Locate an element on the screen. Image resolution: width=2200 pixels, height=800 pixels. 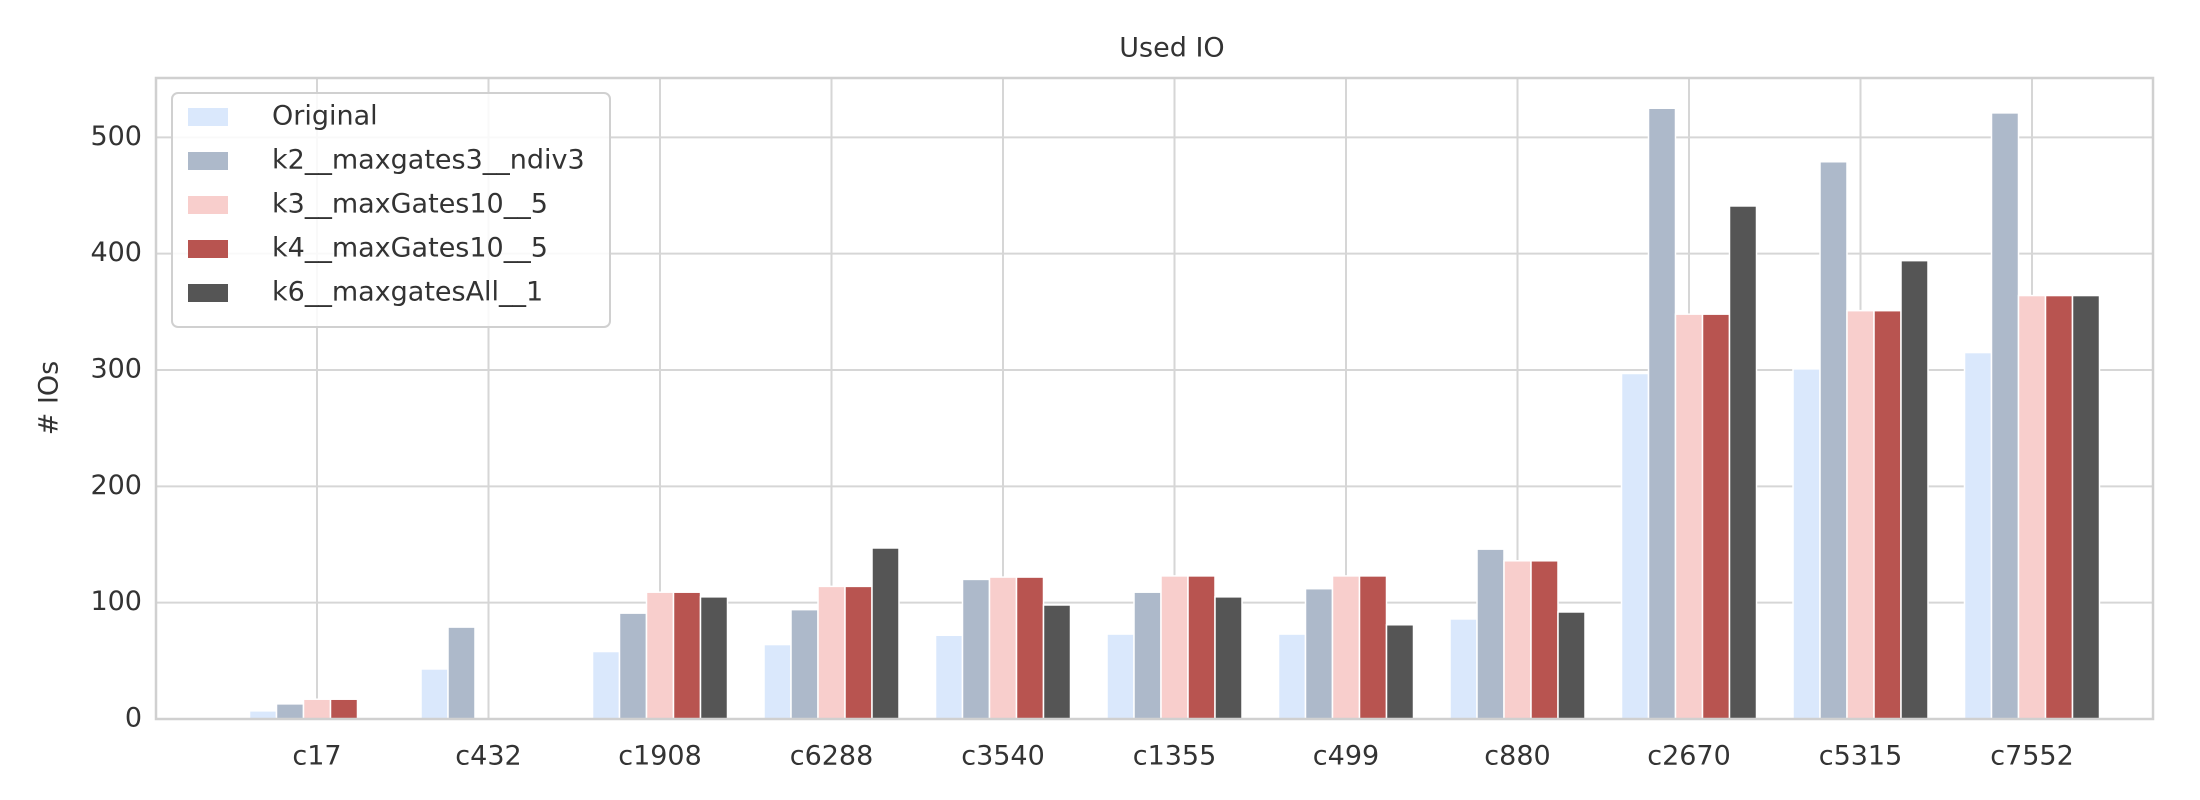
x-tick-label: c2670 is located at coordinates (1689, 756).